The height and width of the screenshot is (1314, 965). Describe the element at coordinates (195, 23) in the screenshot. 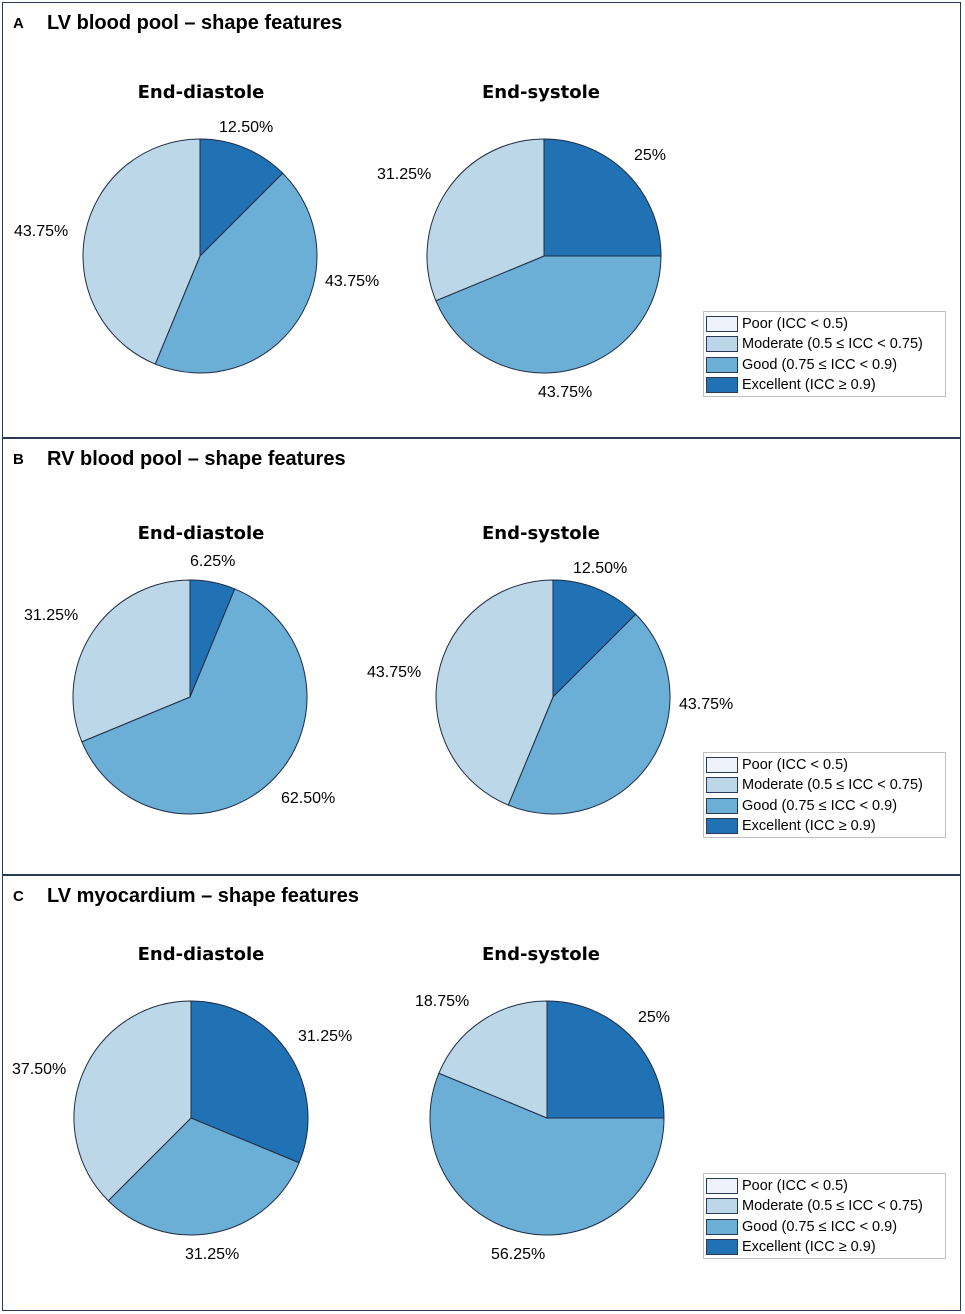

I see `panel-title: LV blood pool – shape features` at that location.